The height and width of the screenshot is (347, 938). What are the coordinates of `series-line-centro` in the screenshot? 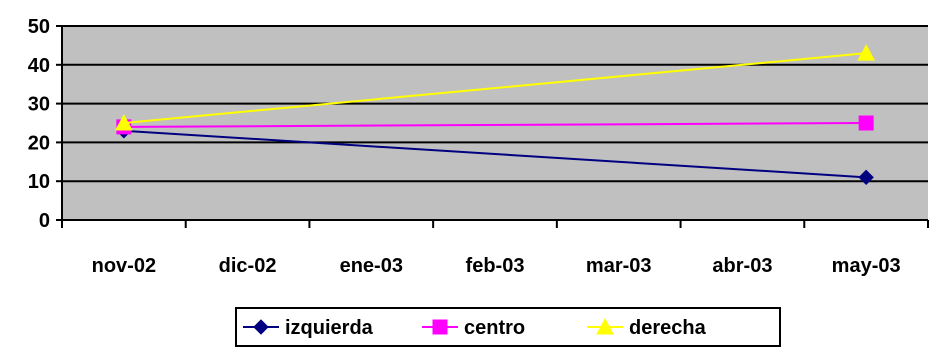 It's located at (495, 125).